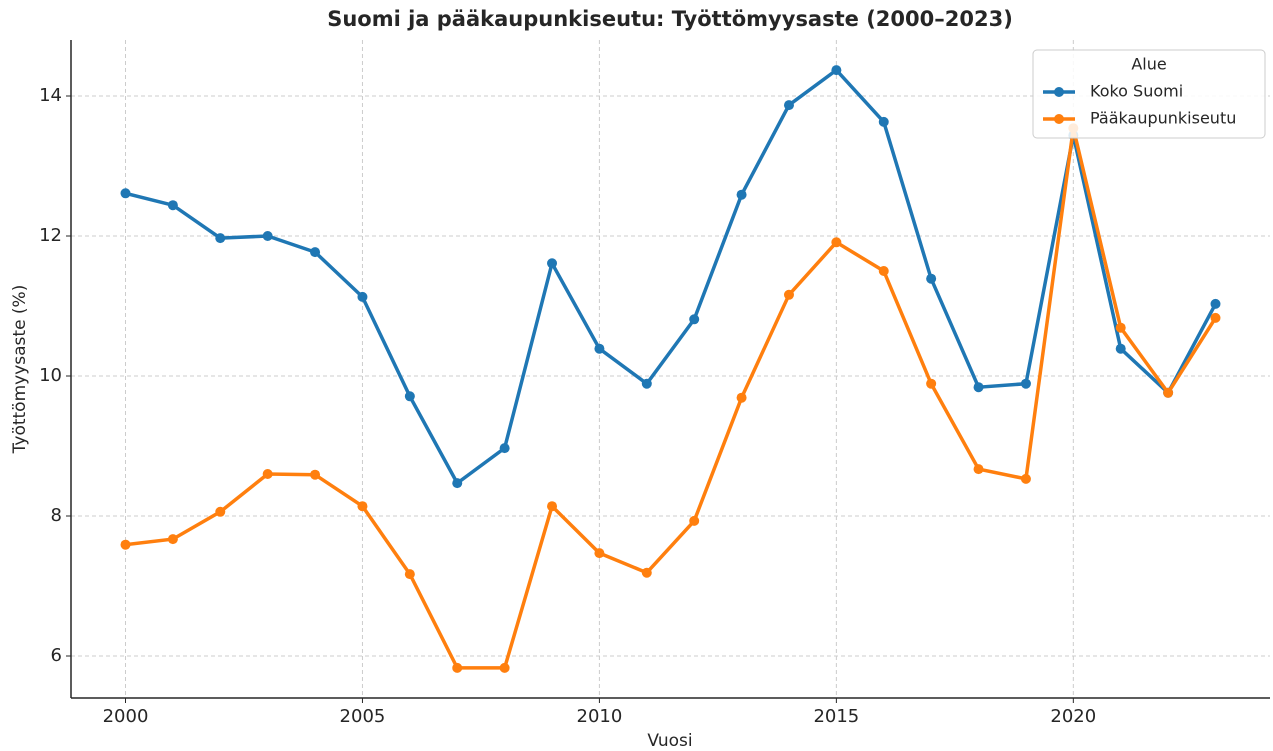 Image resolution: width=1273 pixels, height=751 pixels. I want to click on y-tick-label: 12, so click(50, 235).